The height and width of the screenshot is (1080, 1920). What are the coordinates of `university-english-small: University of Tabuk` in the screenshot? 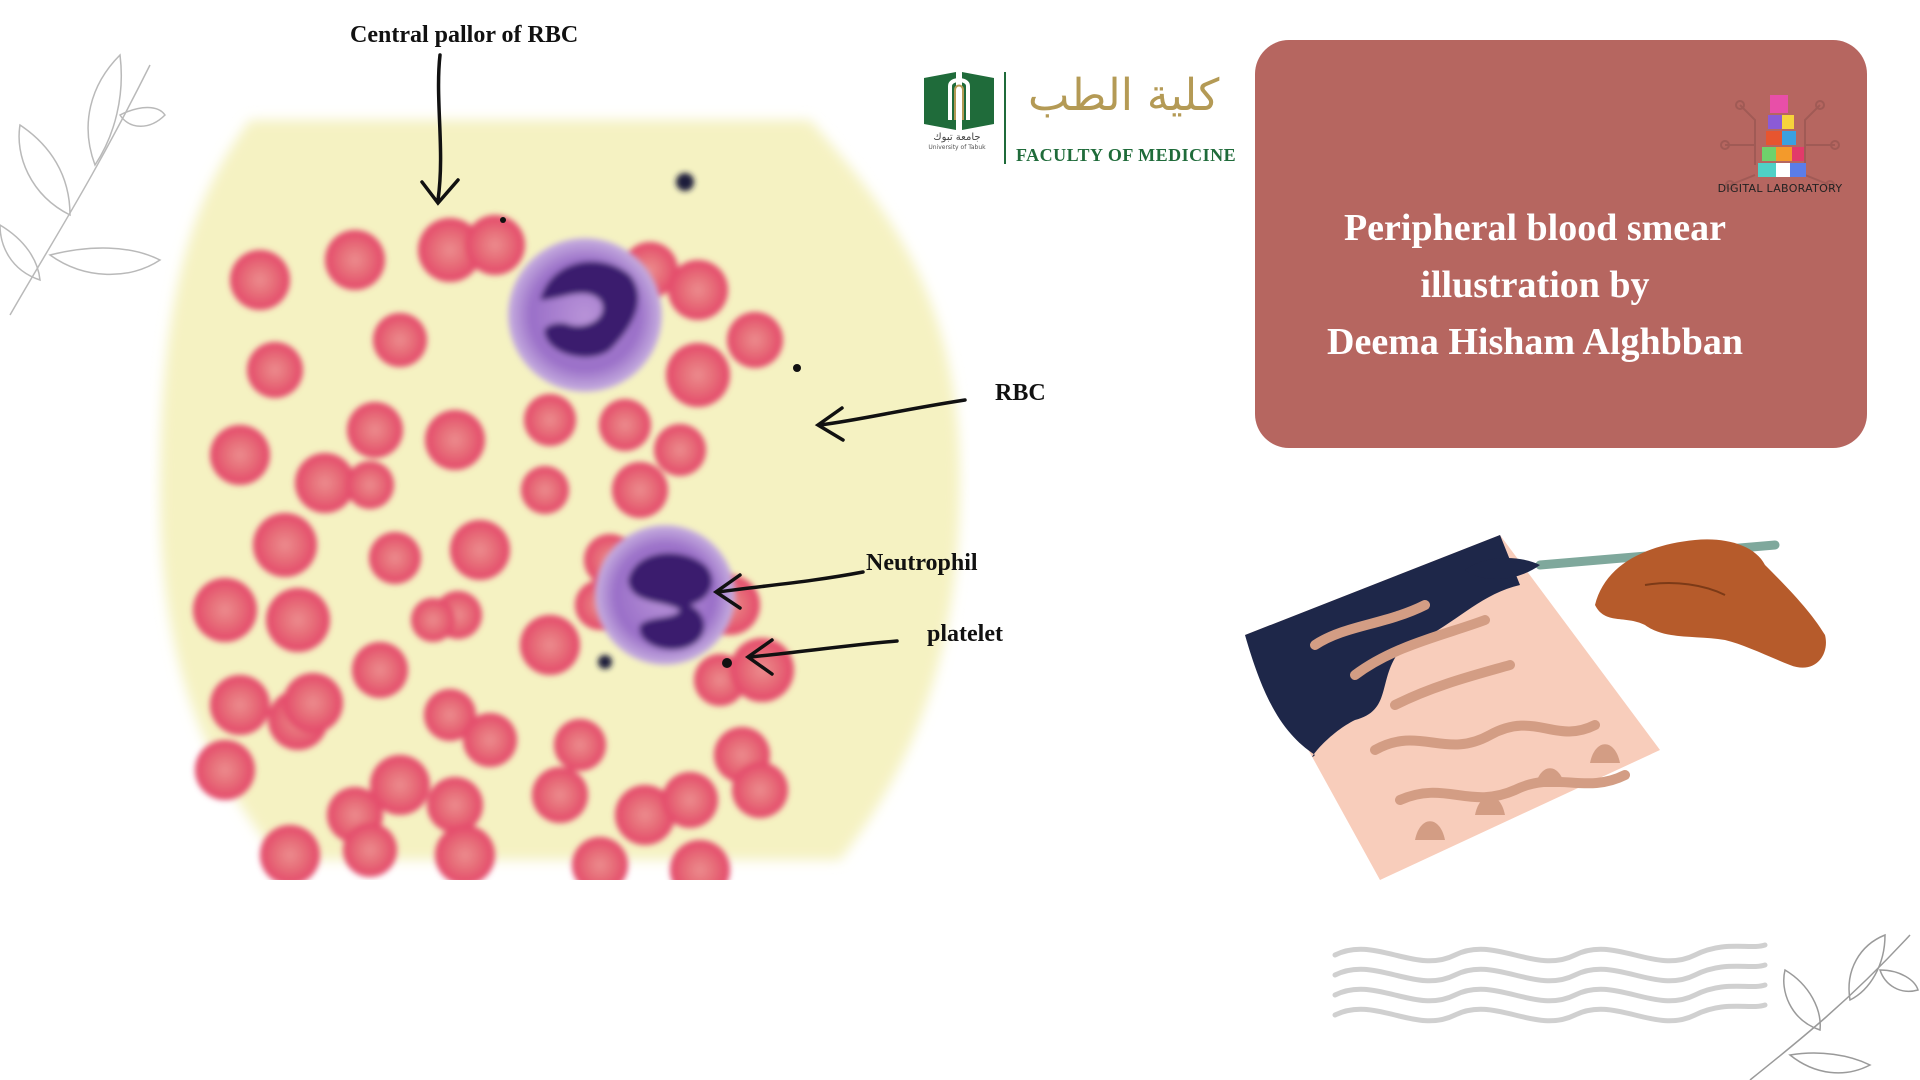 It's located at (957, 147).